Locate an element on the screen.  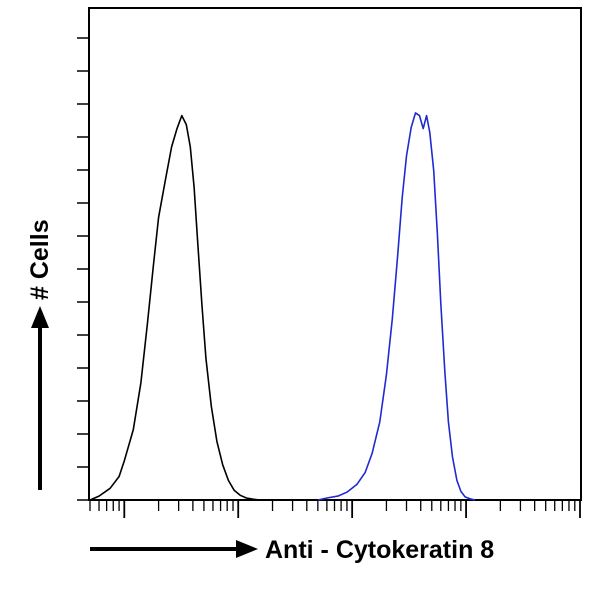
x-axis-label-group: Anti - Cytokeratin 8 is located at coordinates (292, 550).